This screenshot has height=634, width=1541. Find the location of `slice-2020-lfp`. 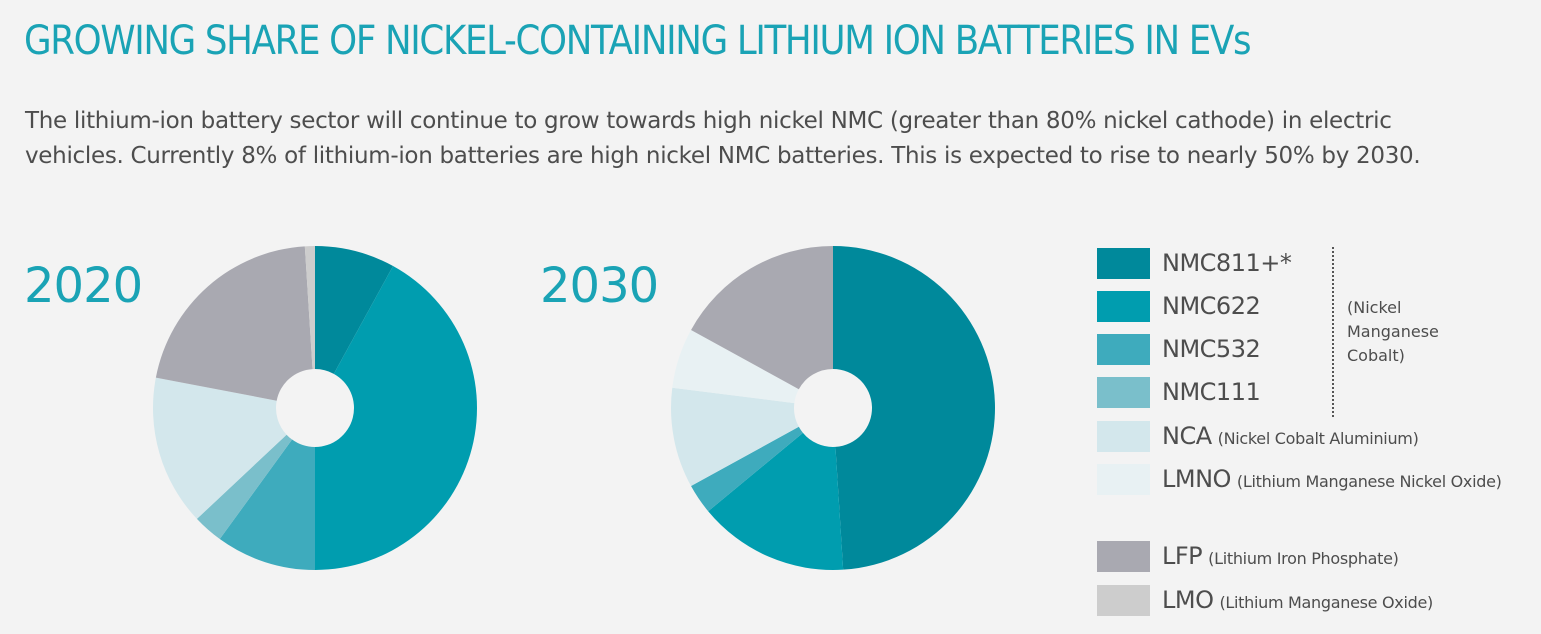

slice-2020-lfp is located at coordinates (234, 323).